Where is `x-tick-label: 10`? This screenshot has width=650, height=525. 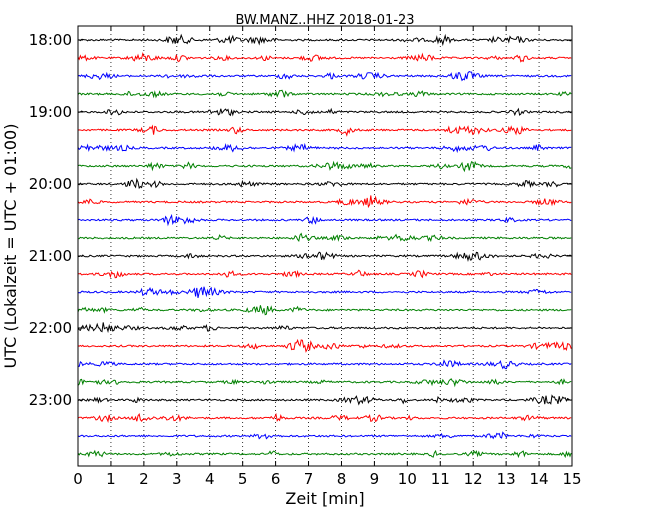 x-tick-label: 10 is located at coordinates (407, 479).